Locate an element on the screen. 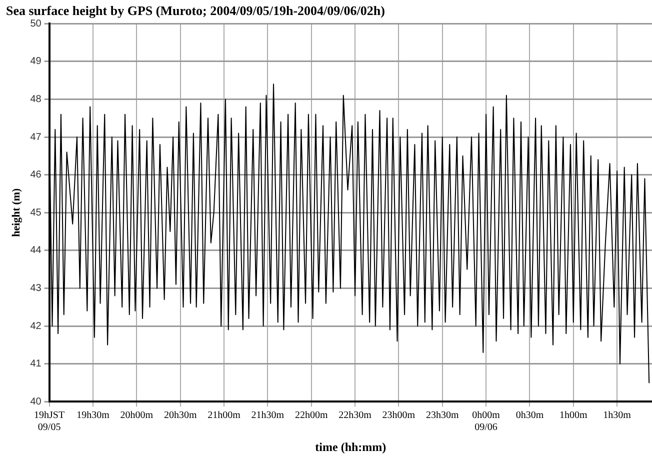 This screenshot has width=652, height=463. x-axis-title: time (hh:mm) is located at coordinates (350, 447).